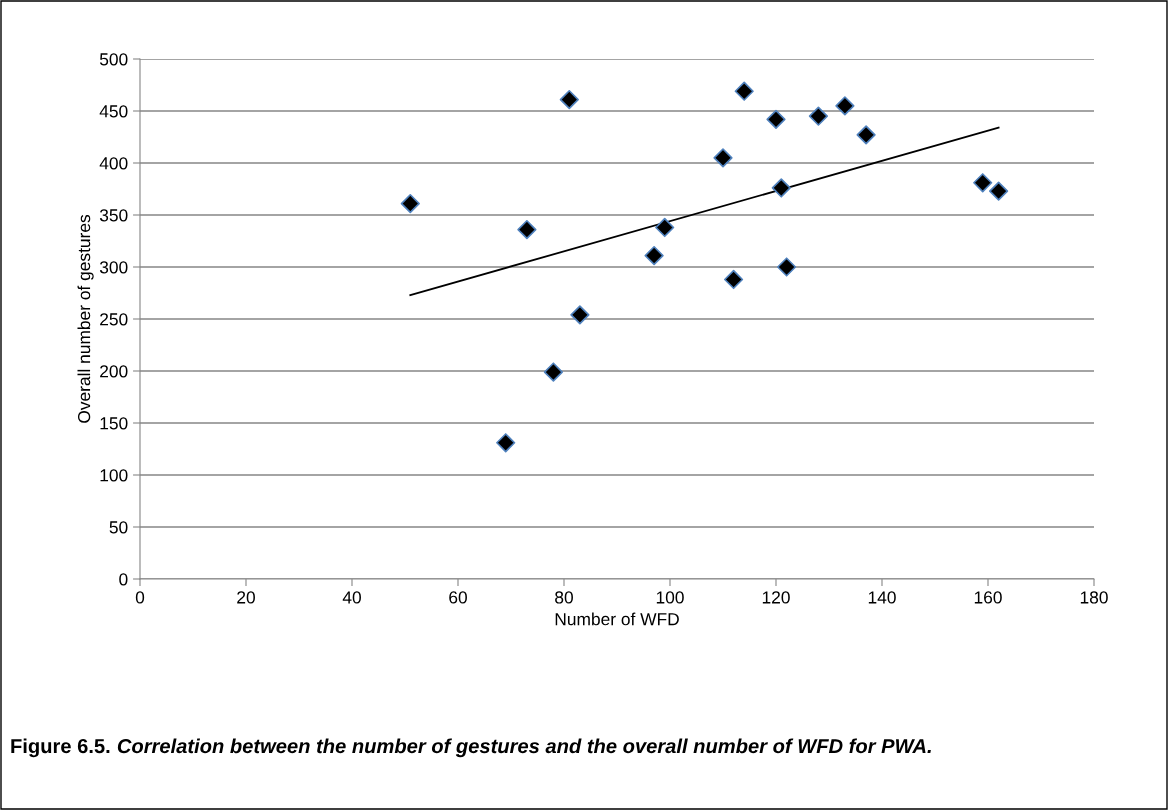 The image size is (1168, 810). I want to click on y-tick-label: 500, so click(113, 59).